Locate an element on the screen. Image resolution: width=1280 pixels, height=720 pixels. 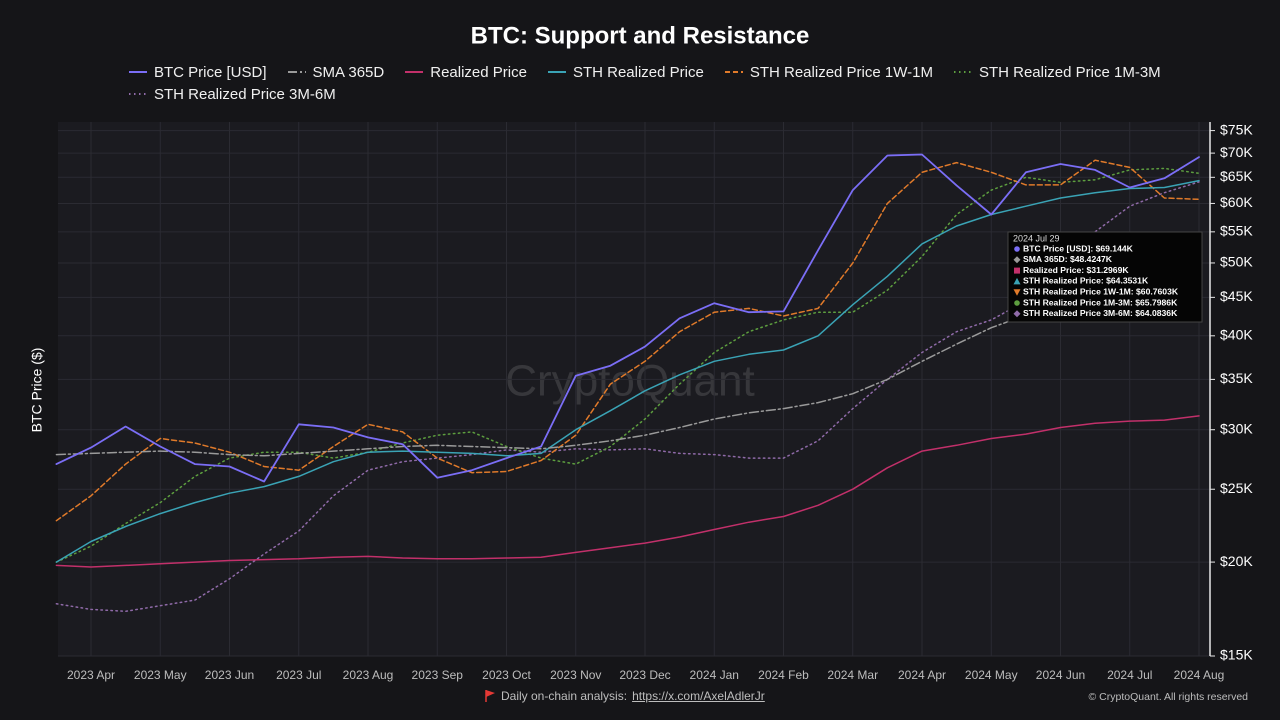
x-tick-label: 2023 Jul is located at coordinates (298, 675).